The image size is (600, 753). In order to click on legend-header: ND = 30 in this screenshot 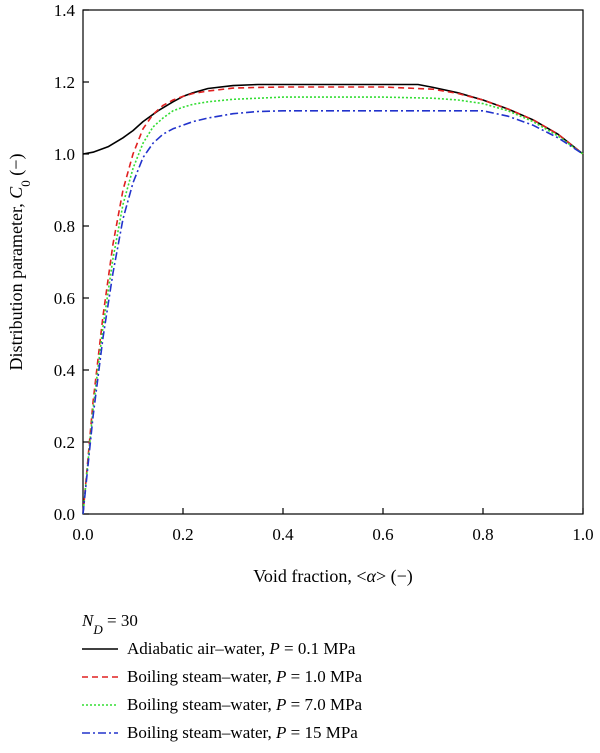, I will do `click(109, 624)`.